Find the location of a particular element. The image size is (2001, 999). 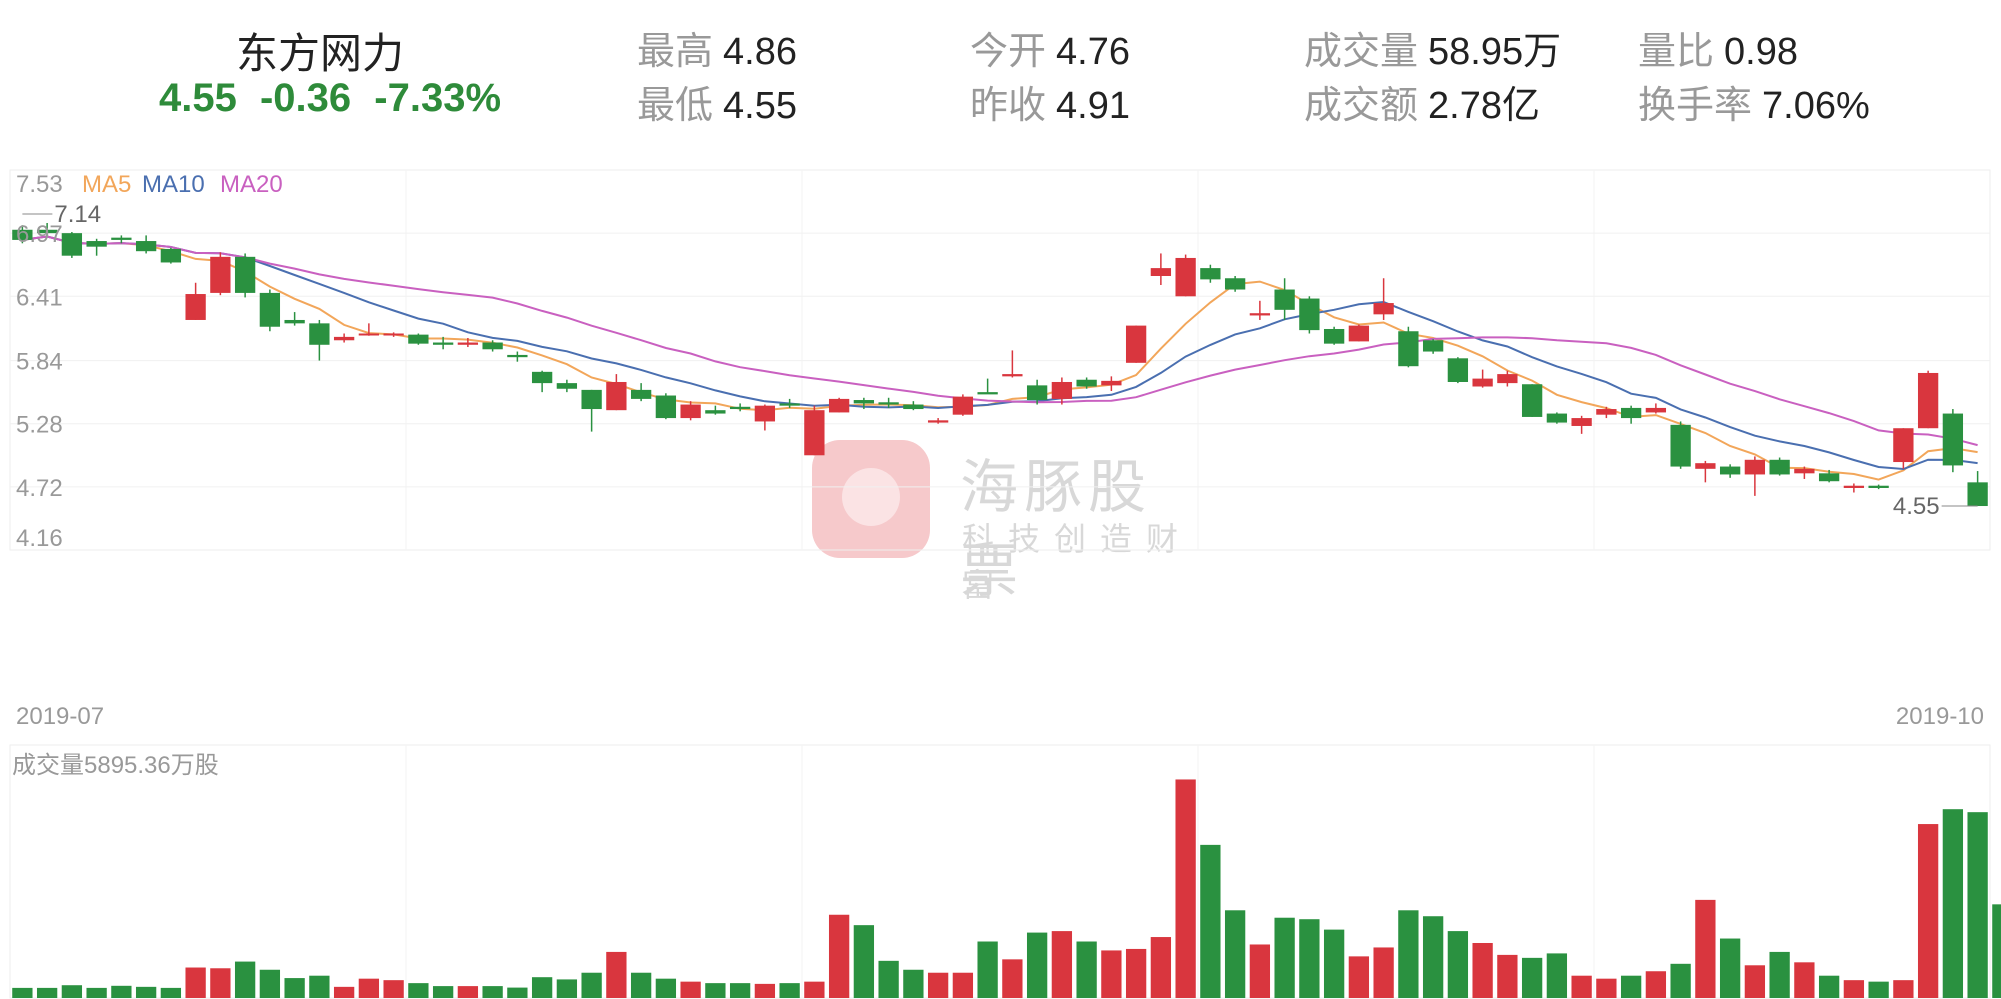

watermark-subtitle: 科技创造财富 is located at coordinates (1077, 562).